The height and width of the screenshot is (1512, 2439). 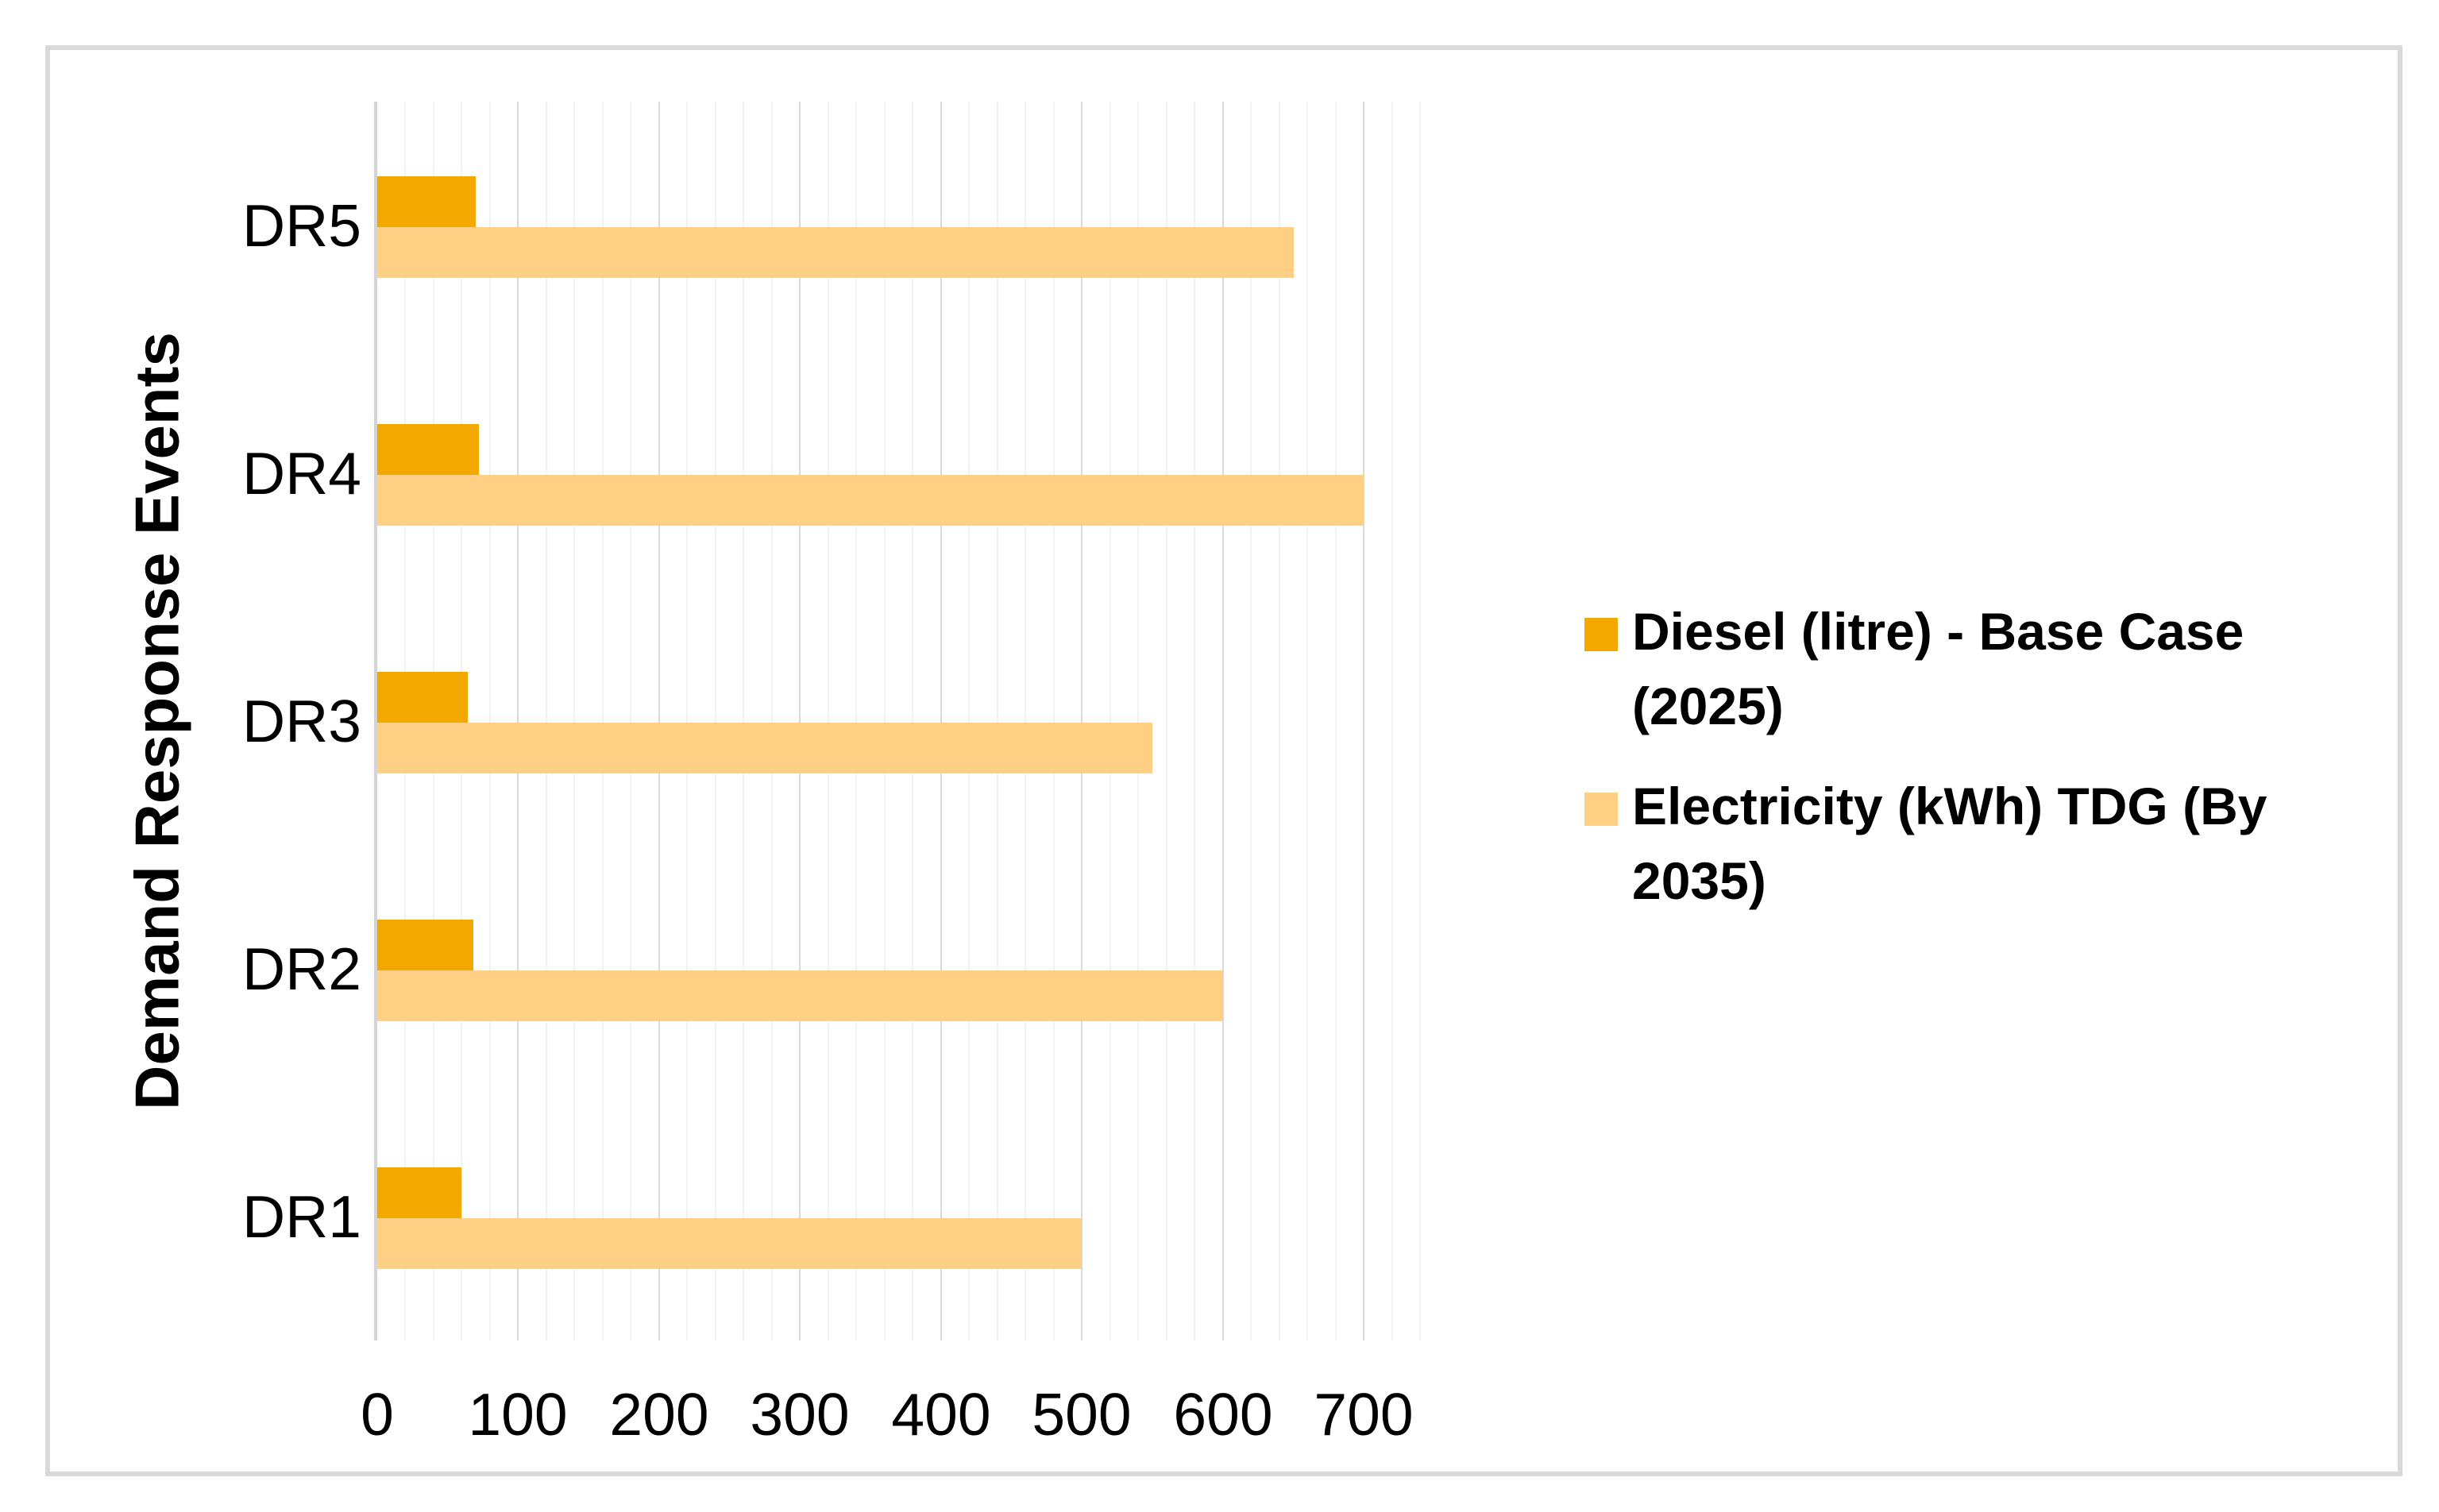 What do you see at coordinates (1082, 1414) in the screenshot?
I see `x-tick-label-500: 500` at bounding box center [1082, 1414].